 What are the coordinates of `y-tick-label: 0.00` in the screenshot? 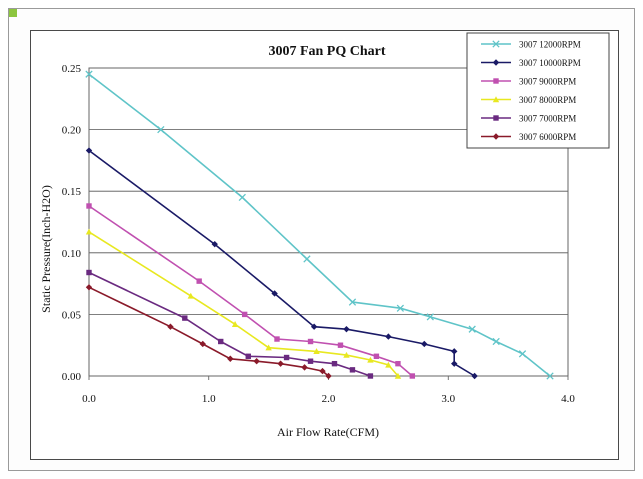 It's located at (72, 377).